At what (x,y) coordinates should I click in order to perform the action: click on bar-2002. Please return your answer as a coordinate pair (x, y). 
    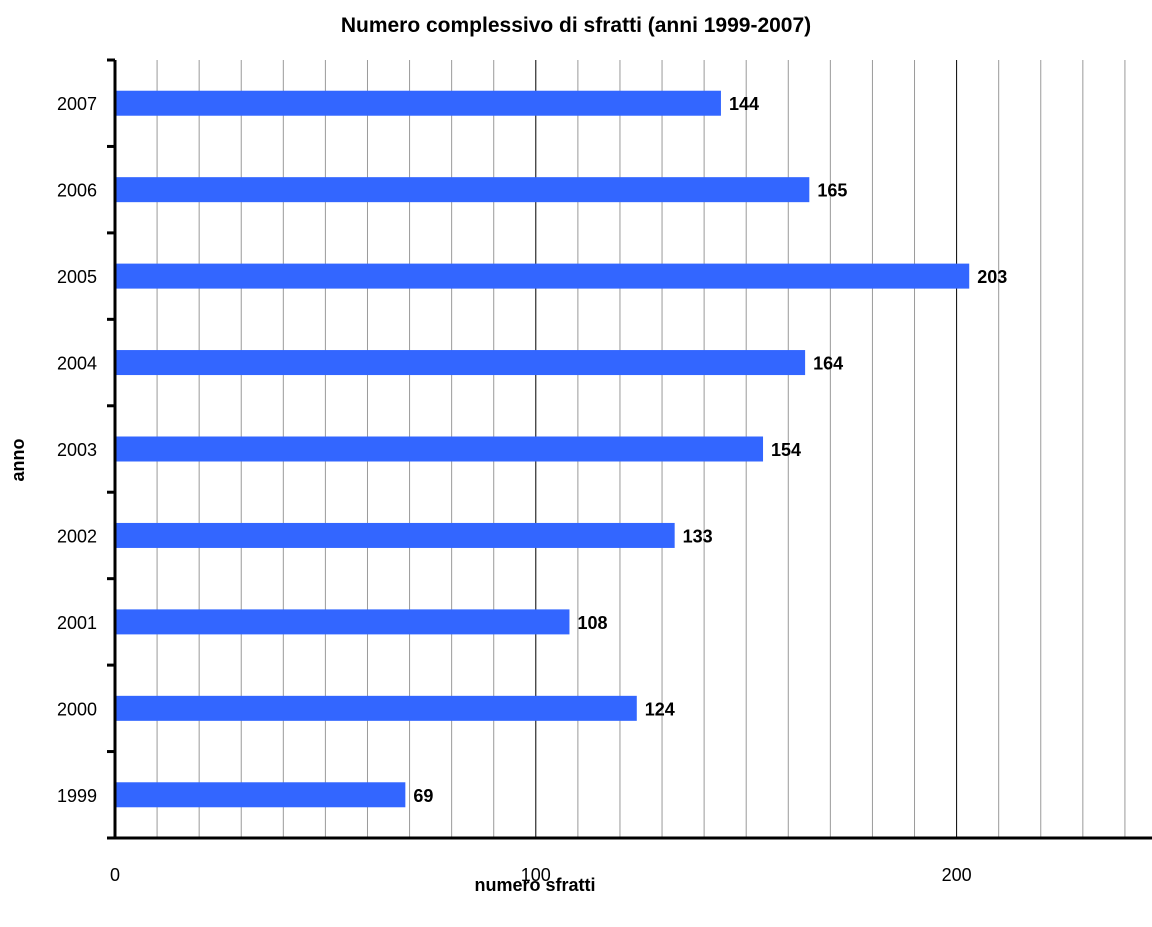
    Looking at the image, I should click on (395, 535).